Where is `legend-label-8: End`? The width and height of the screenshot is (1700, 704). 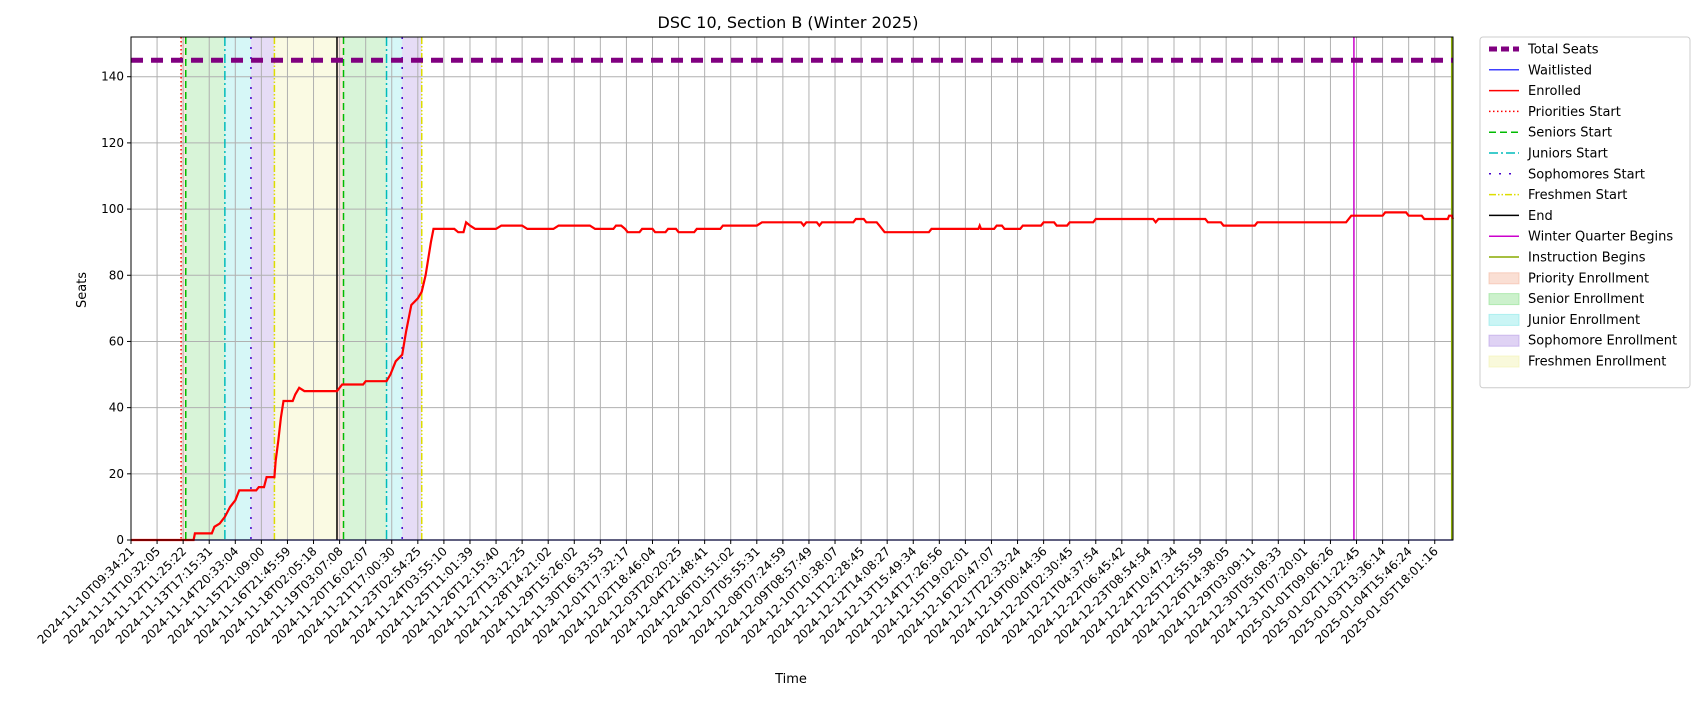 legend-label-8: End is located at coordinates (1540, 216).